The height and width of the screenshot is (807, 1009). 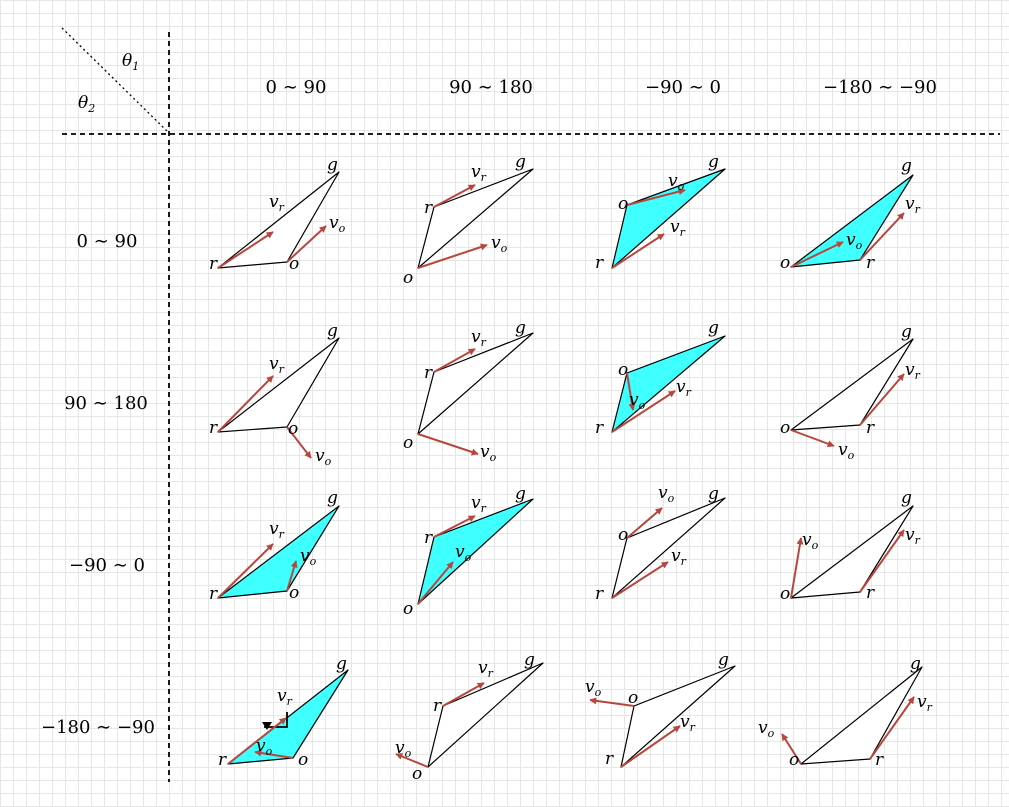 What do you see at coordinates (683, 87) in the screenshot?
I see `column-header: −90 ∼ 0` at bounding box center [683, 87].